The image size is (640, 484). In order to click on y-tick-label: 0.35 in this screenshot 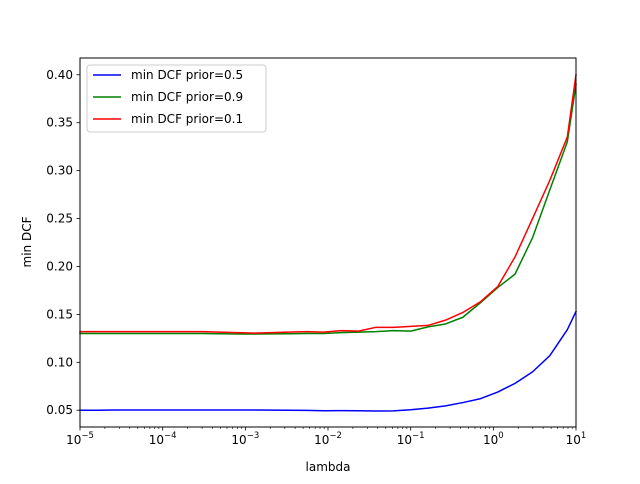, I will do `click(59, 123)`.